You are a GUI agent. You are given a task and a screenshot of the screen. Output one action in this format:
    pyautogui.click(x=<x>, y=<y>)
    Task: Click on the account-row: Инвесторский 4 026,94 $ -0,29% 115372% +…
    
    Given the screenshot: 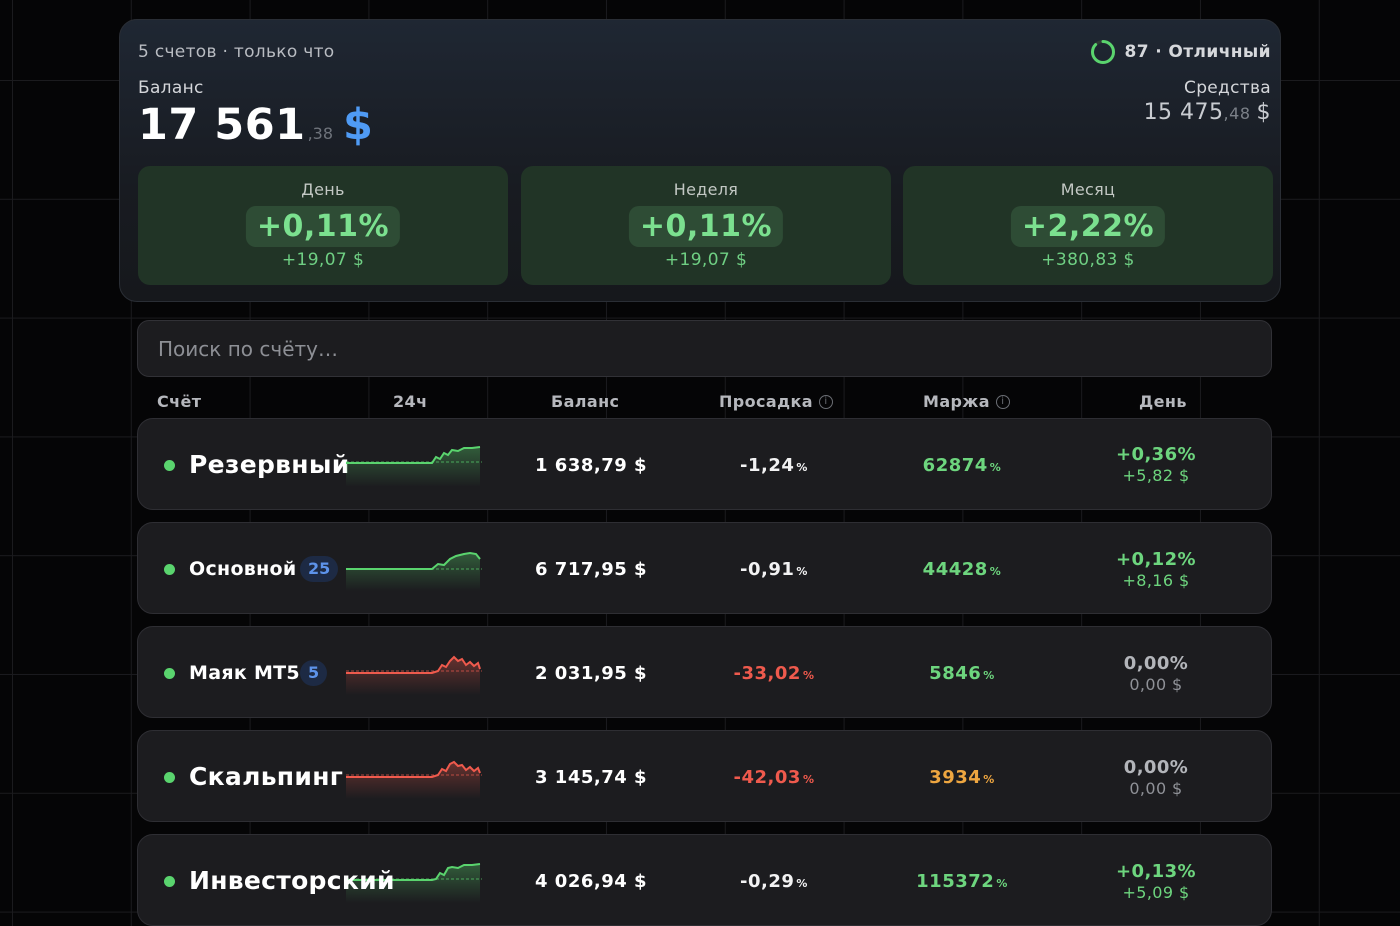 What is the action you would take?
    pyautogui.click(x=704, y=880)
    